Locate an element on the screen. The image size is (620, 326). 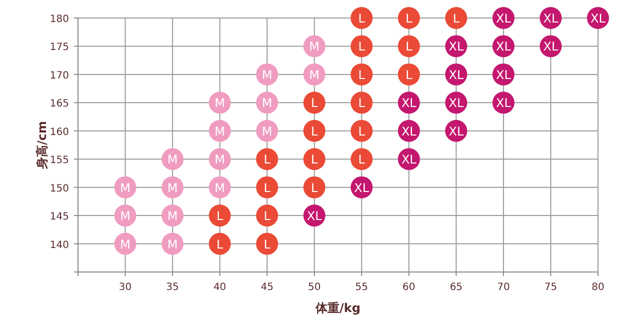
y-tick-label: 180 is located at coordinates (59, 19).